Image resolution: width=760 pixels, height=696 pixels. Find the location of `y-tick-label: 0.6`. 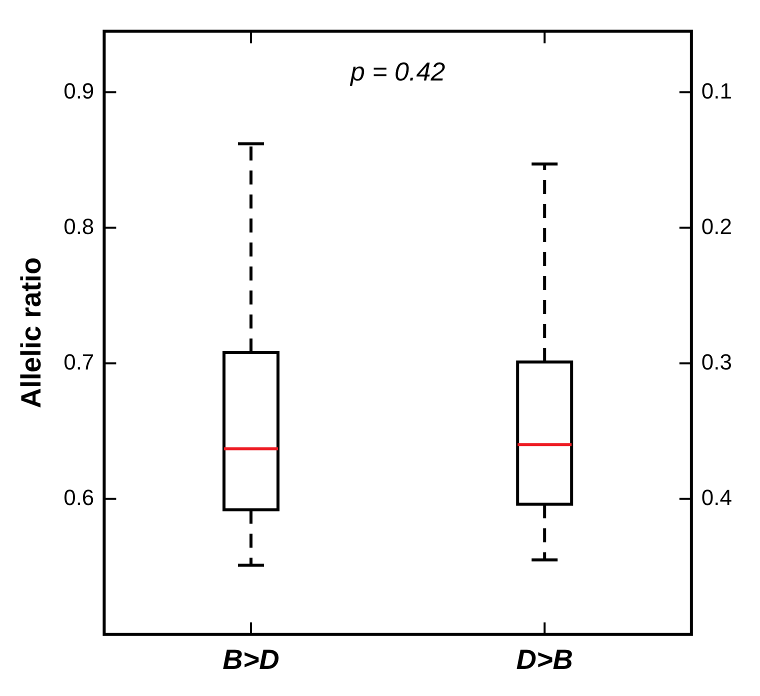

y-tick-label: 0.6 is located at coordinates (79, 497).